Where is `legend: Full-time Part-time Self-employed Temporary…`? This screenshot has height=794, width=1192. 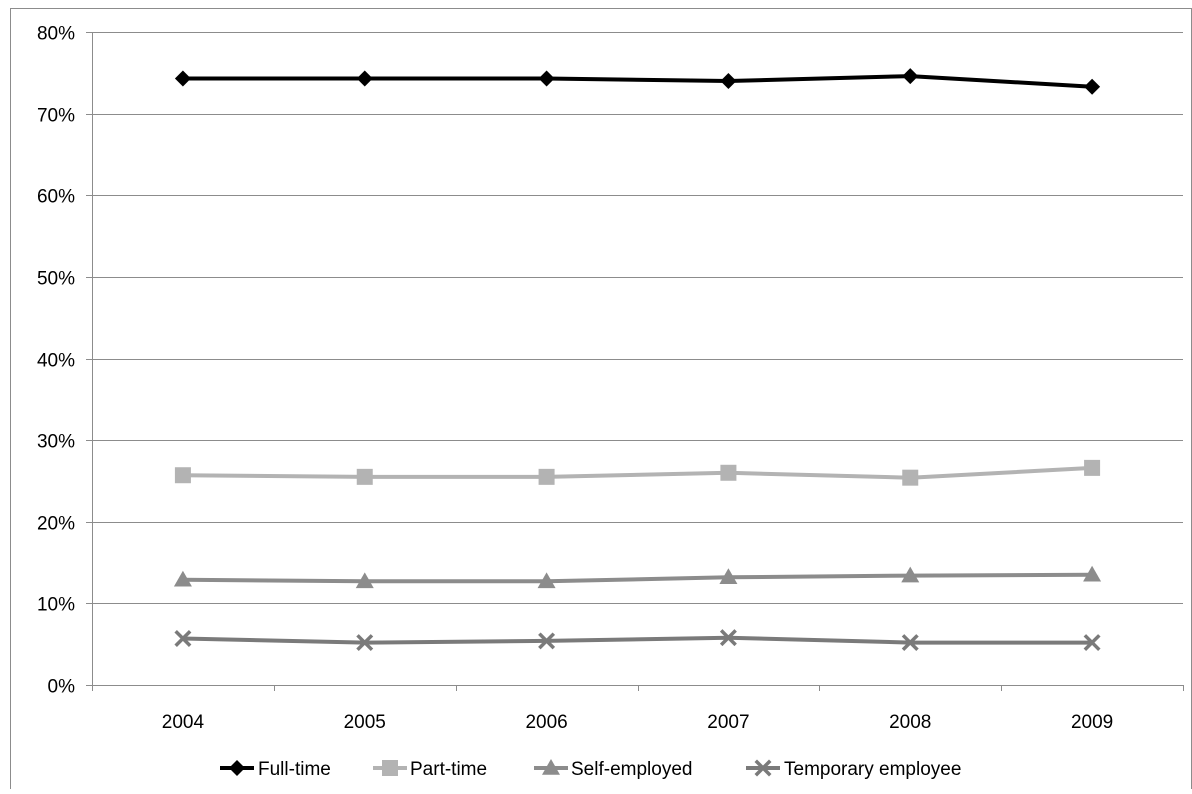
legend: Full-time Part-time Self-employed Temporary… is located at coordinates (590, 769).